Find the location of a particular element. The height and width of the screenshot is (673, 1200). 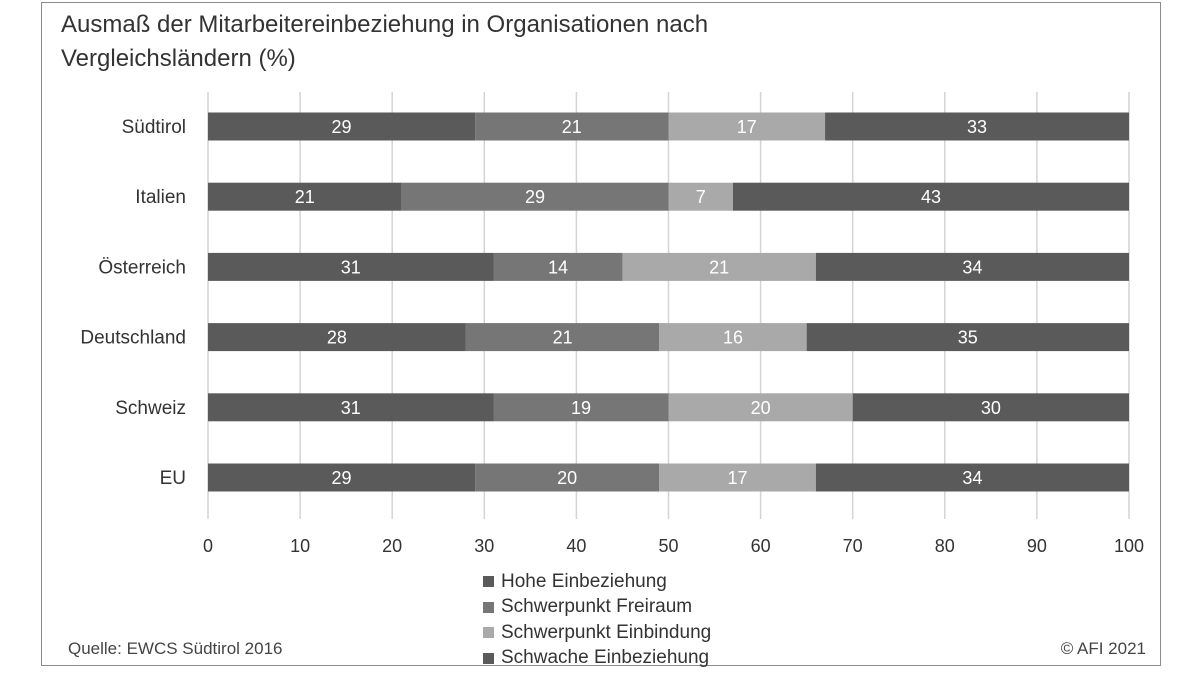

data-label: 28 is located at coordinates (337, 338).